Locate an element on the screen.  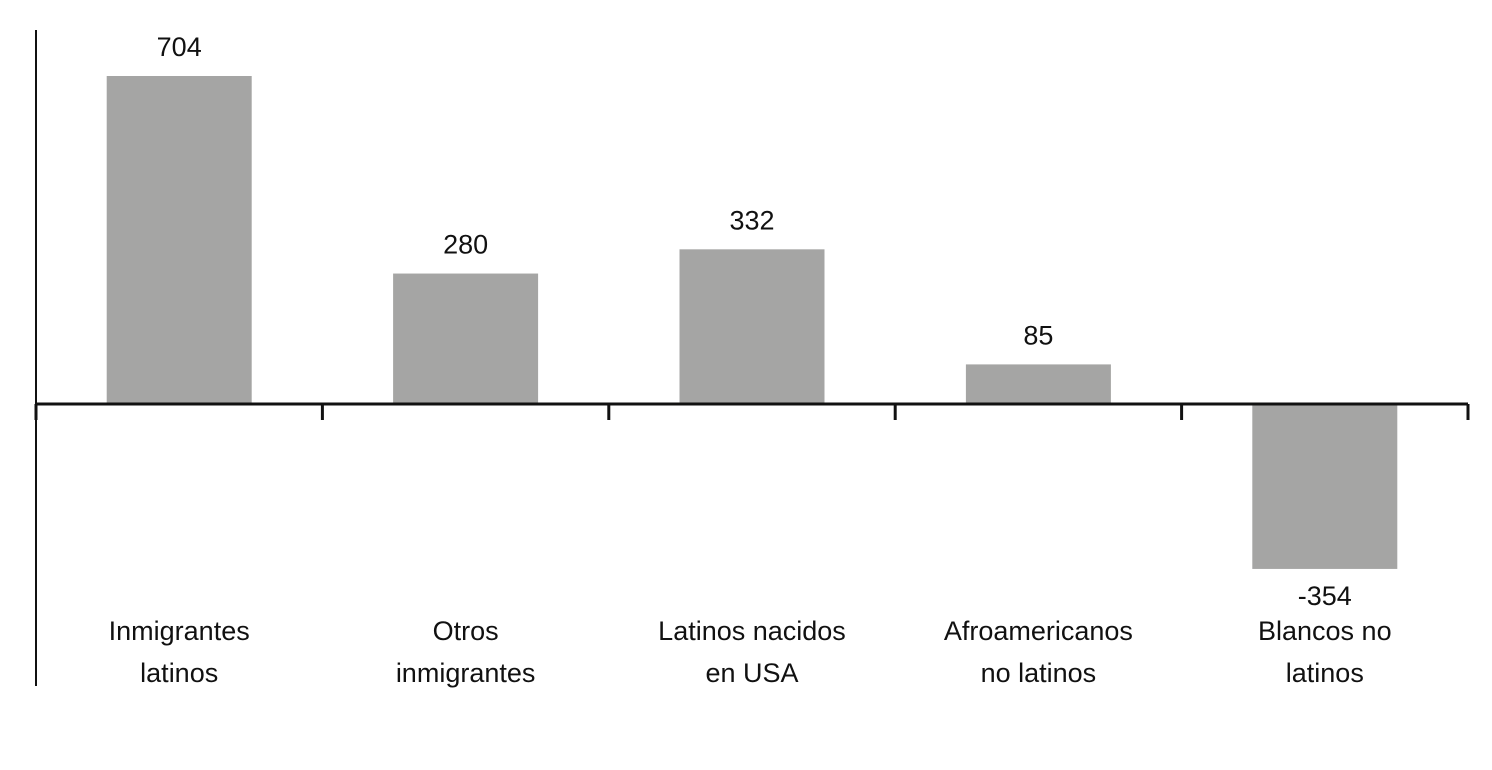
data-label: -354 is located at coordinates (1325, 596).